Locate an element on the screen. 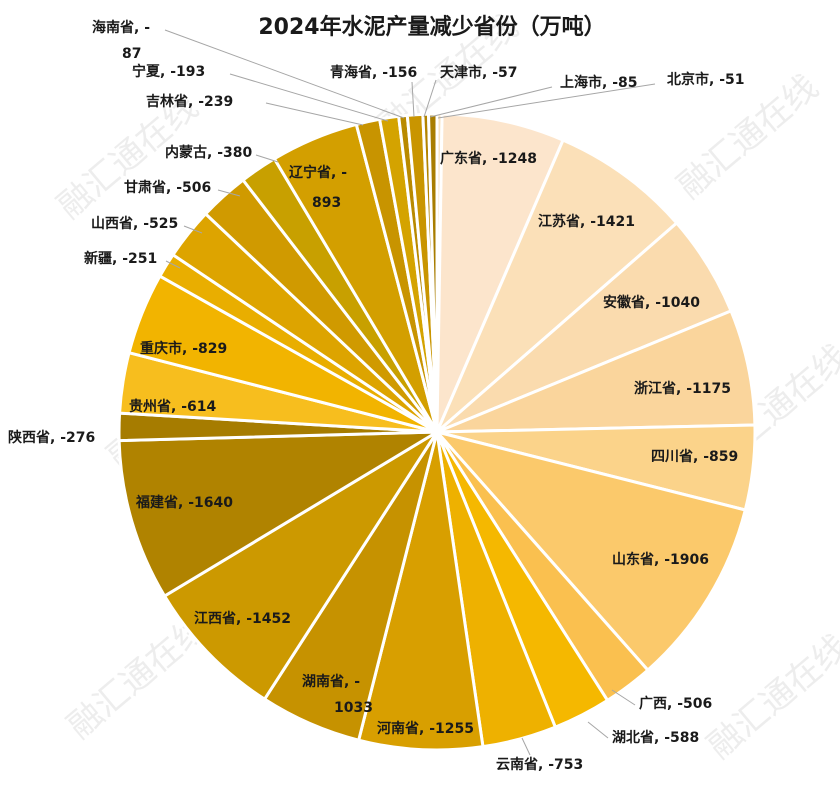  data-label-9: 湖北省, -588 is located at coordinates (655, 737).